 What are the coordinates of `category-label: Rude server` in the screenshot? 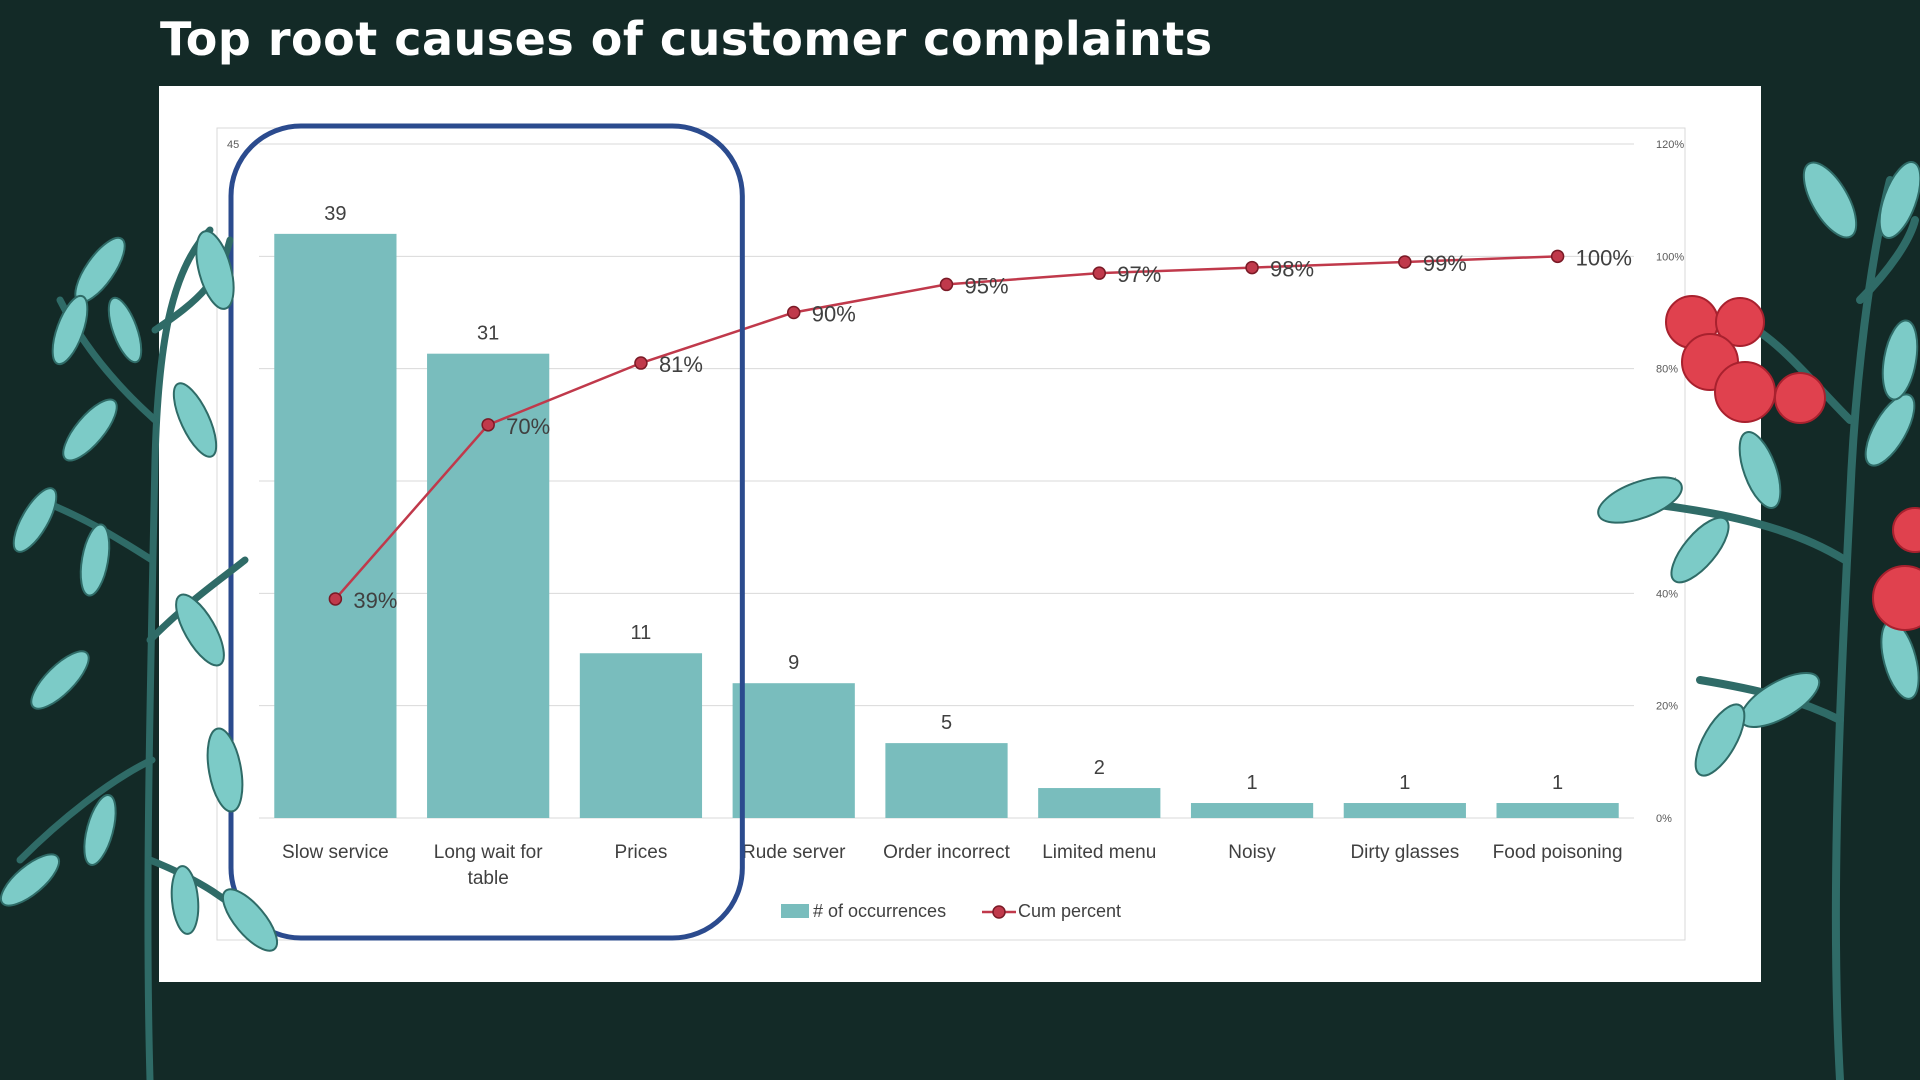 It's located at (794, 852).